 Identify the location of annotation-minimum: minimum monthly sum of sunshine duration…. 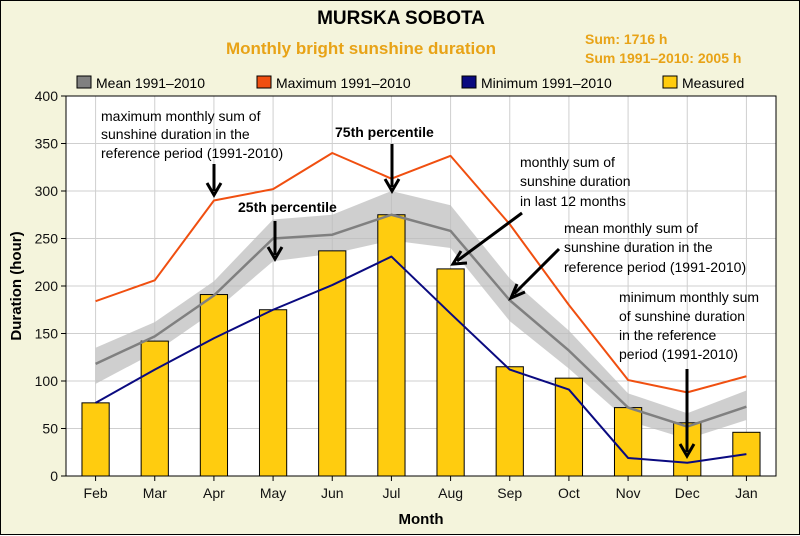
(691, 325).